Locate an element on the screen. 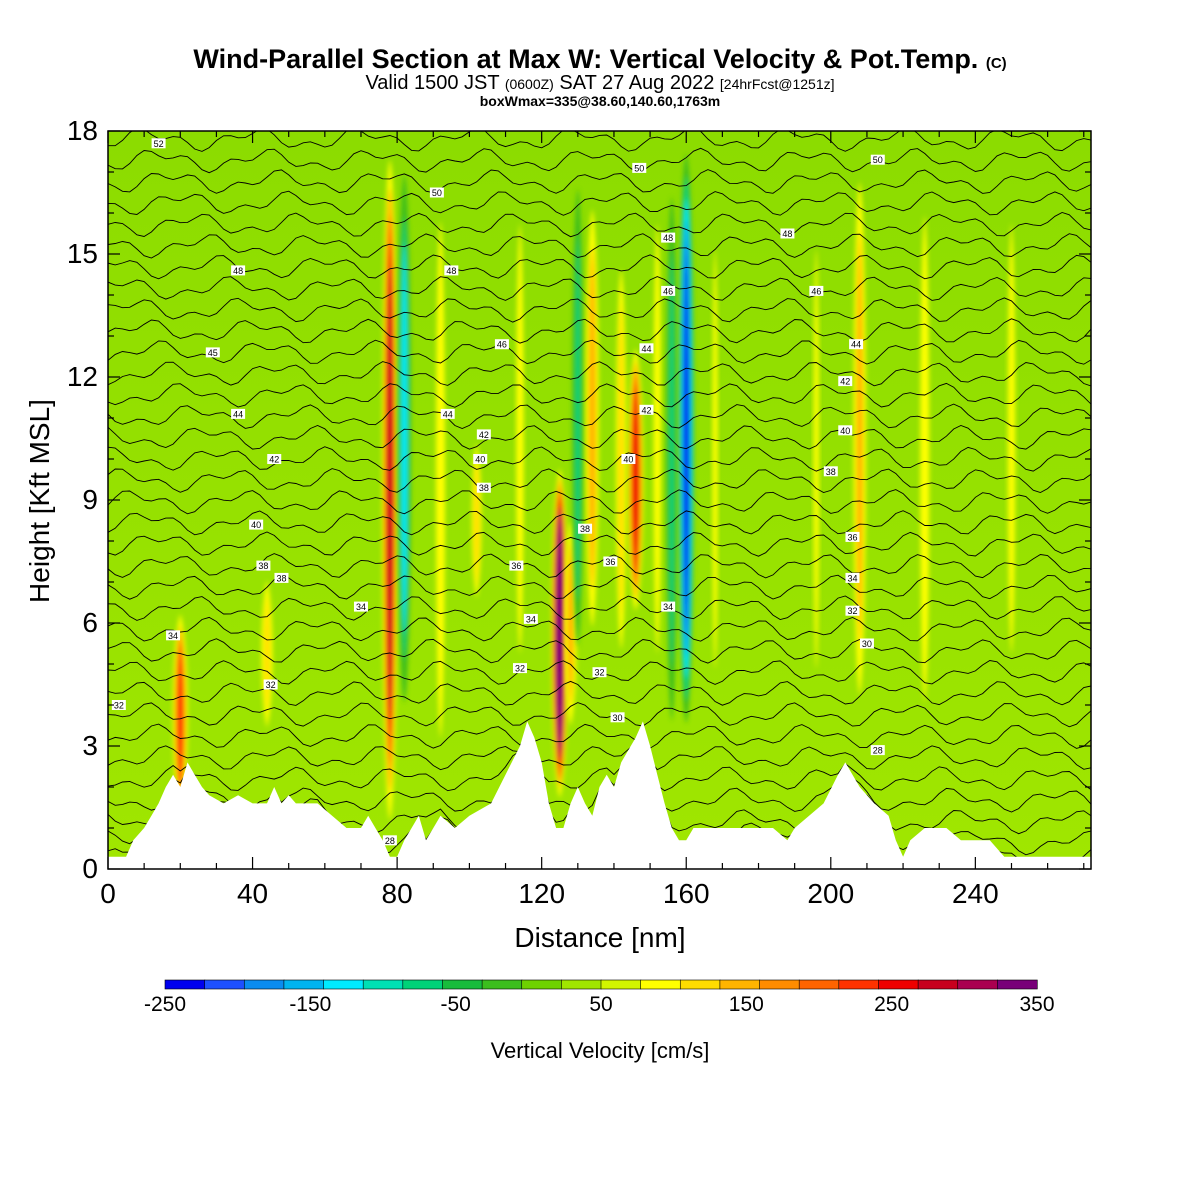 This screenshot has height=1200, width=1200. isentrope-label: 36 is located at coordinates (610, 562).